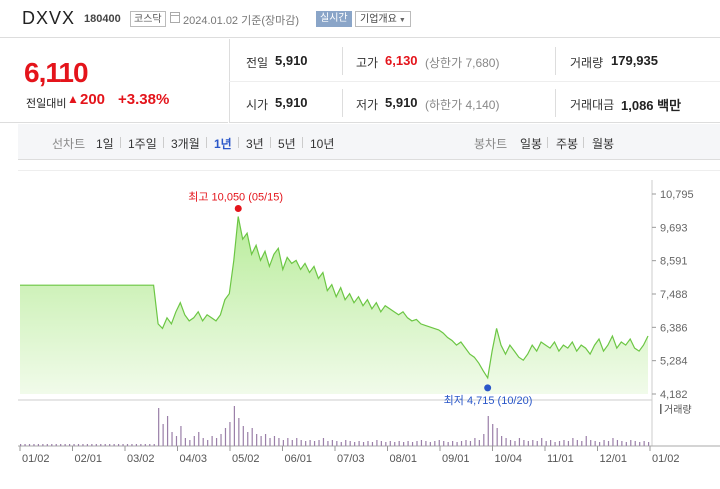 Image resolution: width=720 pixels, height=489 pixels. What do you see at coordinates (114, 81) in the screenshot?
I see `price-summary: 6,110 전일대비 ▲ 200 +3.38%` at bounding box center [114, 81].